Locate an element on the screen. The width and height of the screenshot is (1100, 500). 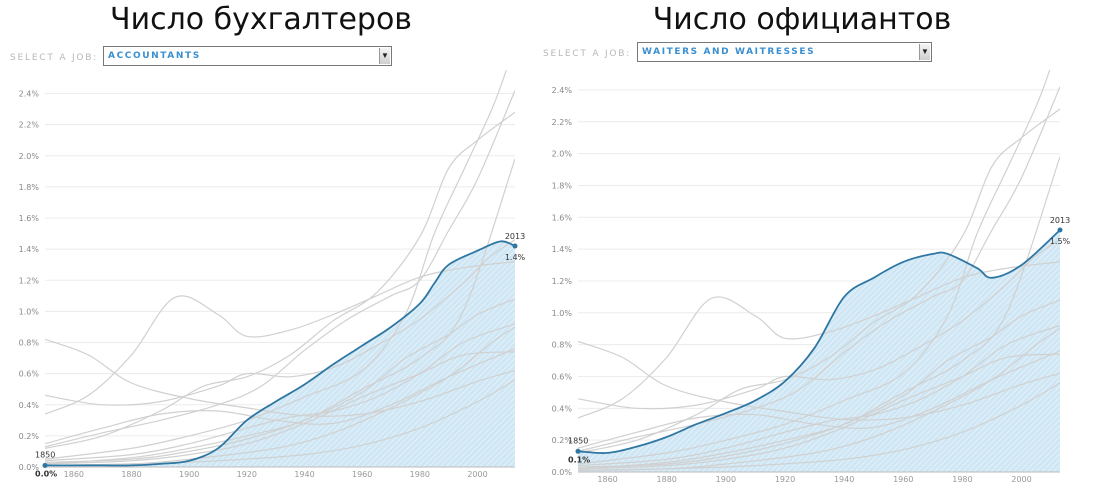
start-value-label: 0.0% is located at coordinates (46, 473).